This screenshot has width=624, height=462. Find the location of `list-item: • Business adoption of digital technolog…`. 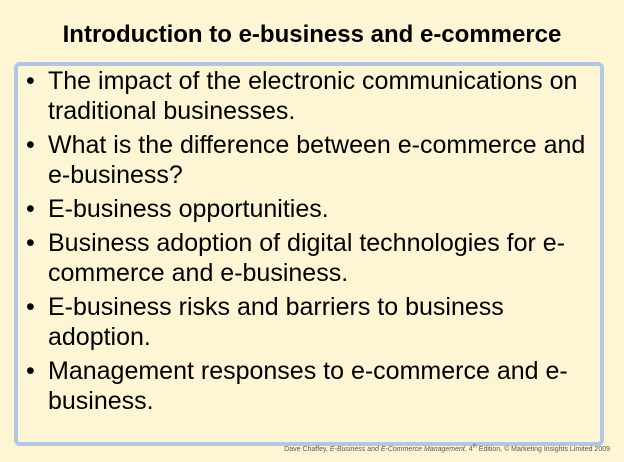

list-item: • Business adoption of digital technolog… is located at coordinates (313, 258).